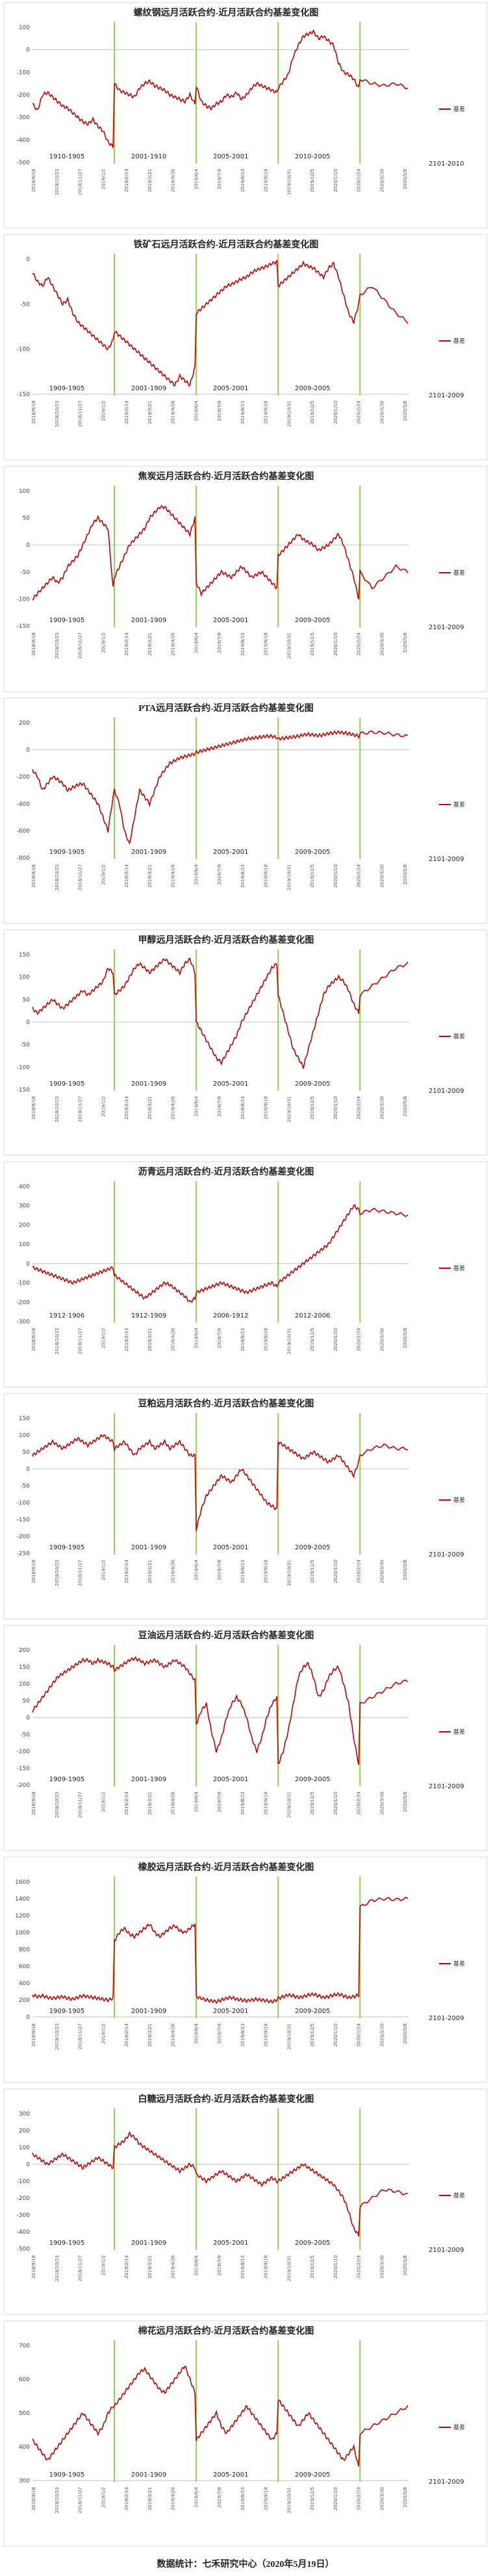  Describe the element at coordinates (24, 2215) in the screenshot. I see `y-tick-label: -300` at that location.